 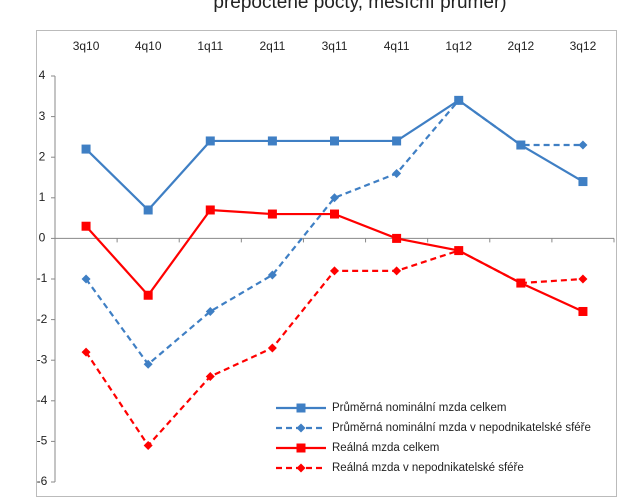 I want to click on y-tick-label: 3, so click(x=42, y=116).